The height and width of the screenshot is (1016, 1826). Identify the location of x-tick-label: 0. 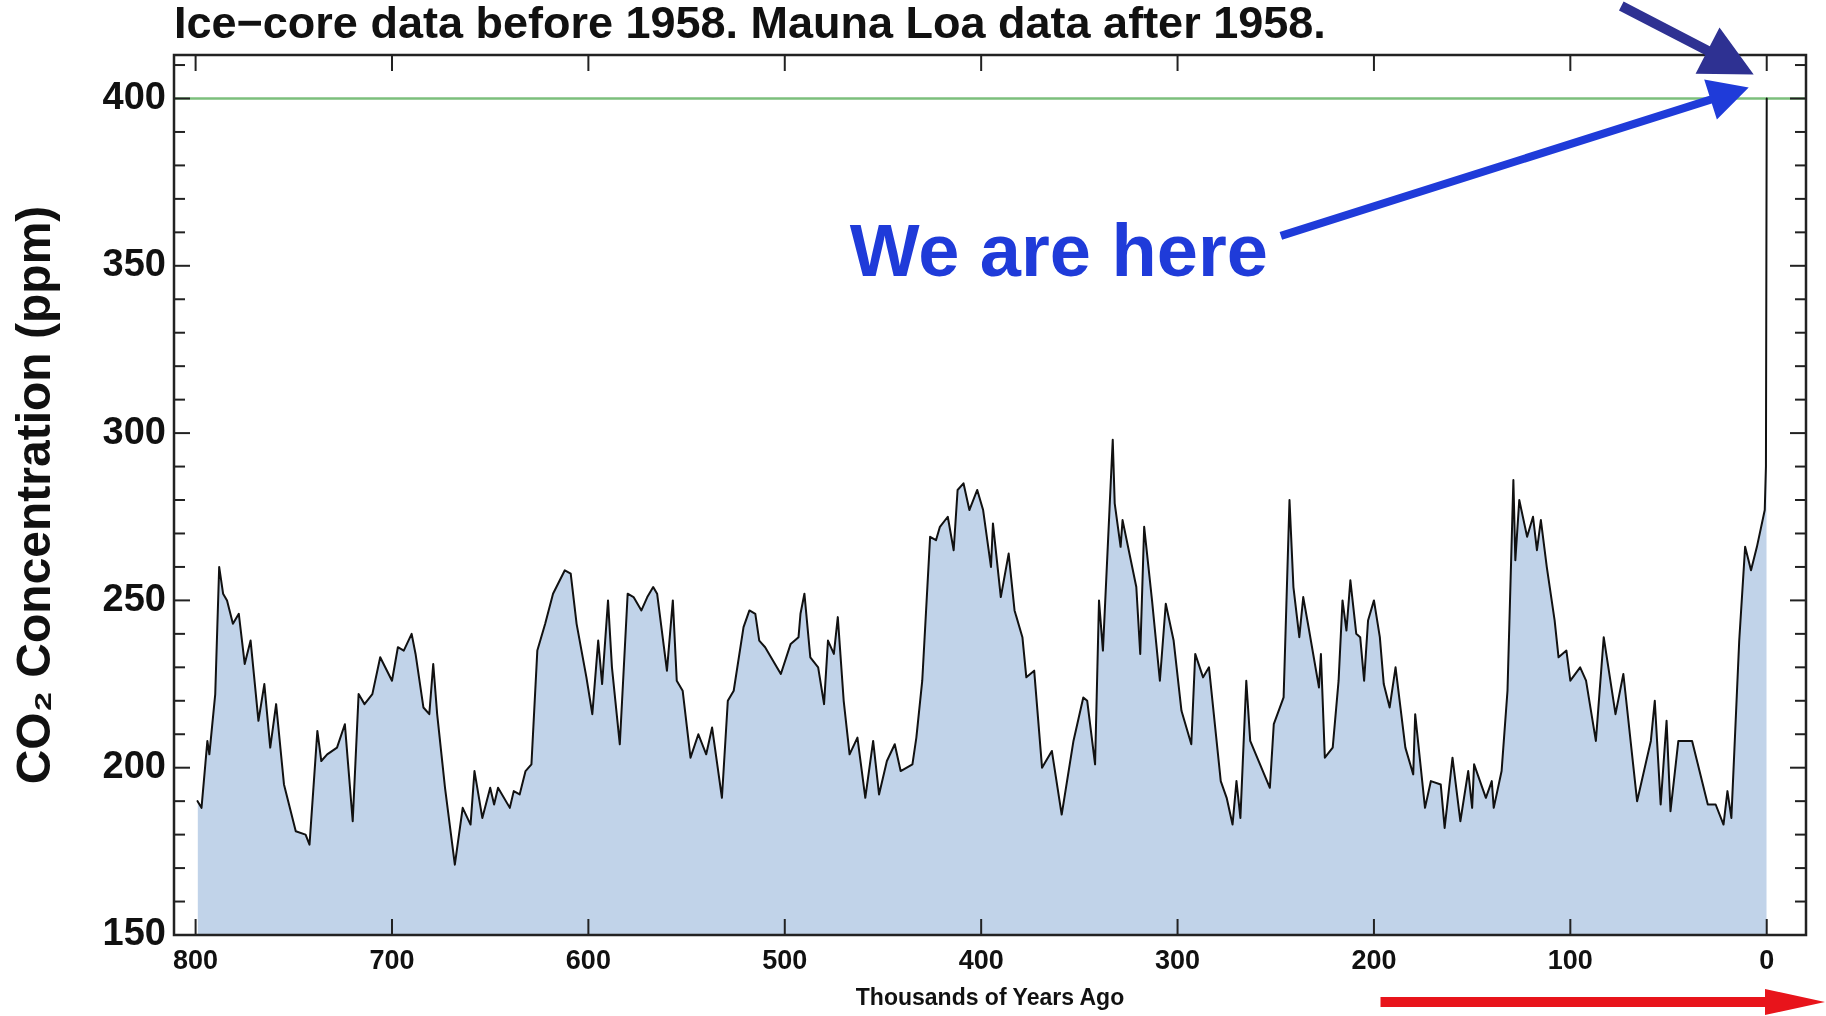
(1767, 959).